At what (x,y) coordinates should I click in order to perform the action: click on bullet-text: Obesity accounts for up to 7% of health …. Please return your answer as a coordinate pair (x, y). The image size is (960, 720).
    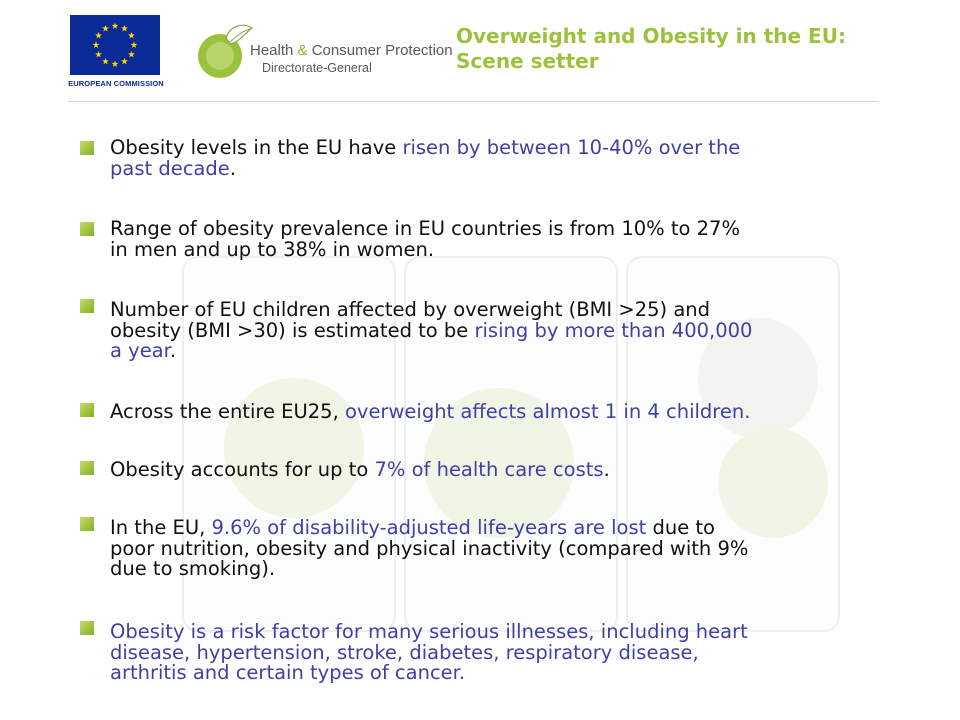
    Looking at the image, I should click on (510, 469).